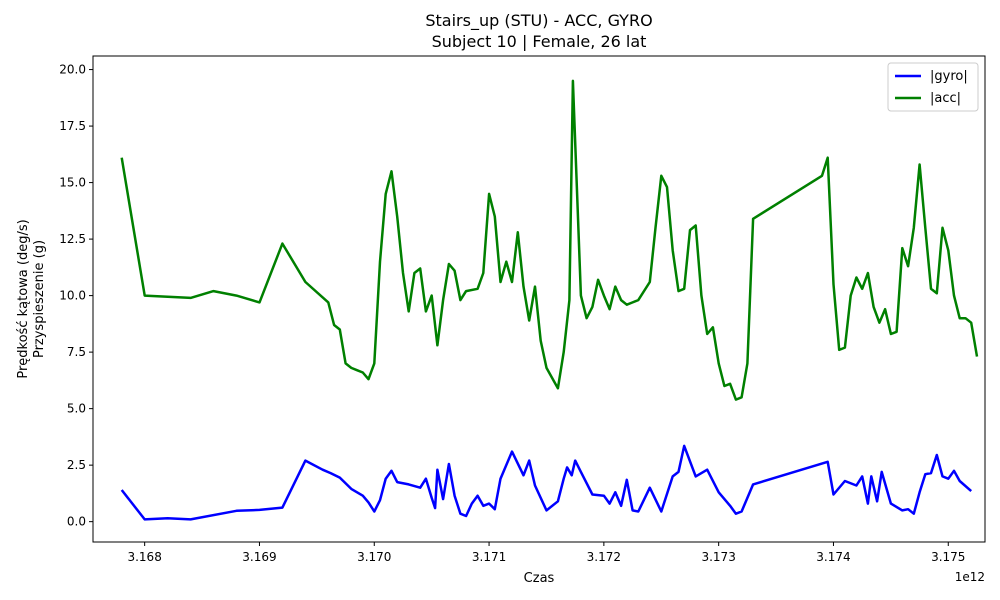 The width and height of the screenshot is (1000, 600). Describe the element at coordinates (833, 557) in the screenshot. I see `x-tick-label: 3.174` at that location.